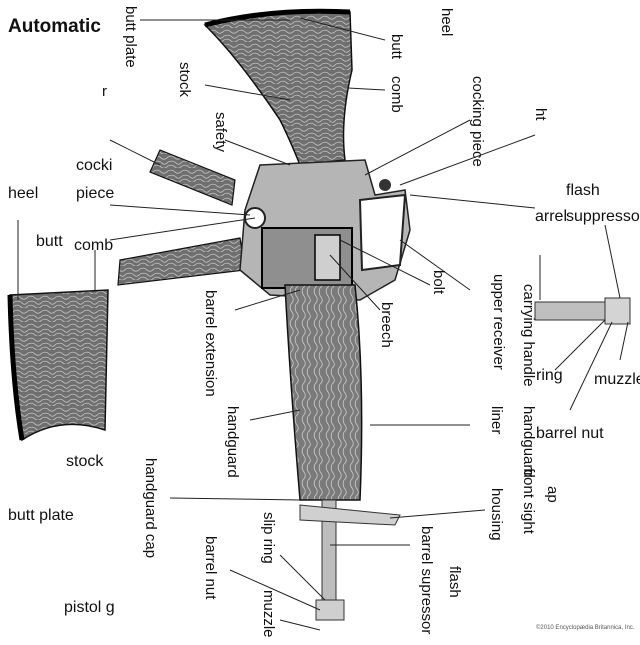  I want to click on left-stock, so click(59, 365).